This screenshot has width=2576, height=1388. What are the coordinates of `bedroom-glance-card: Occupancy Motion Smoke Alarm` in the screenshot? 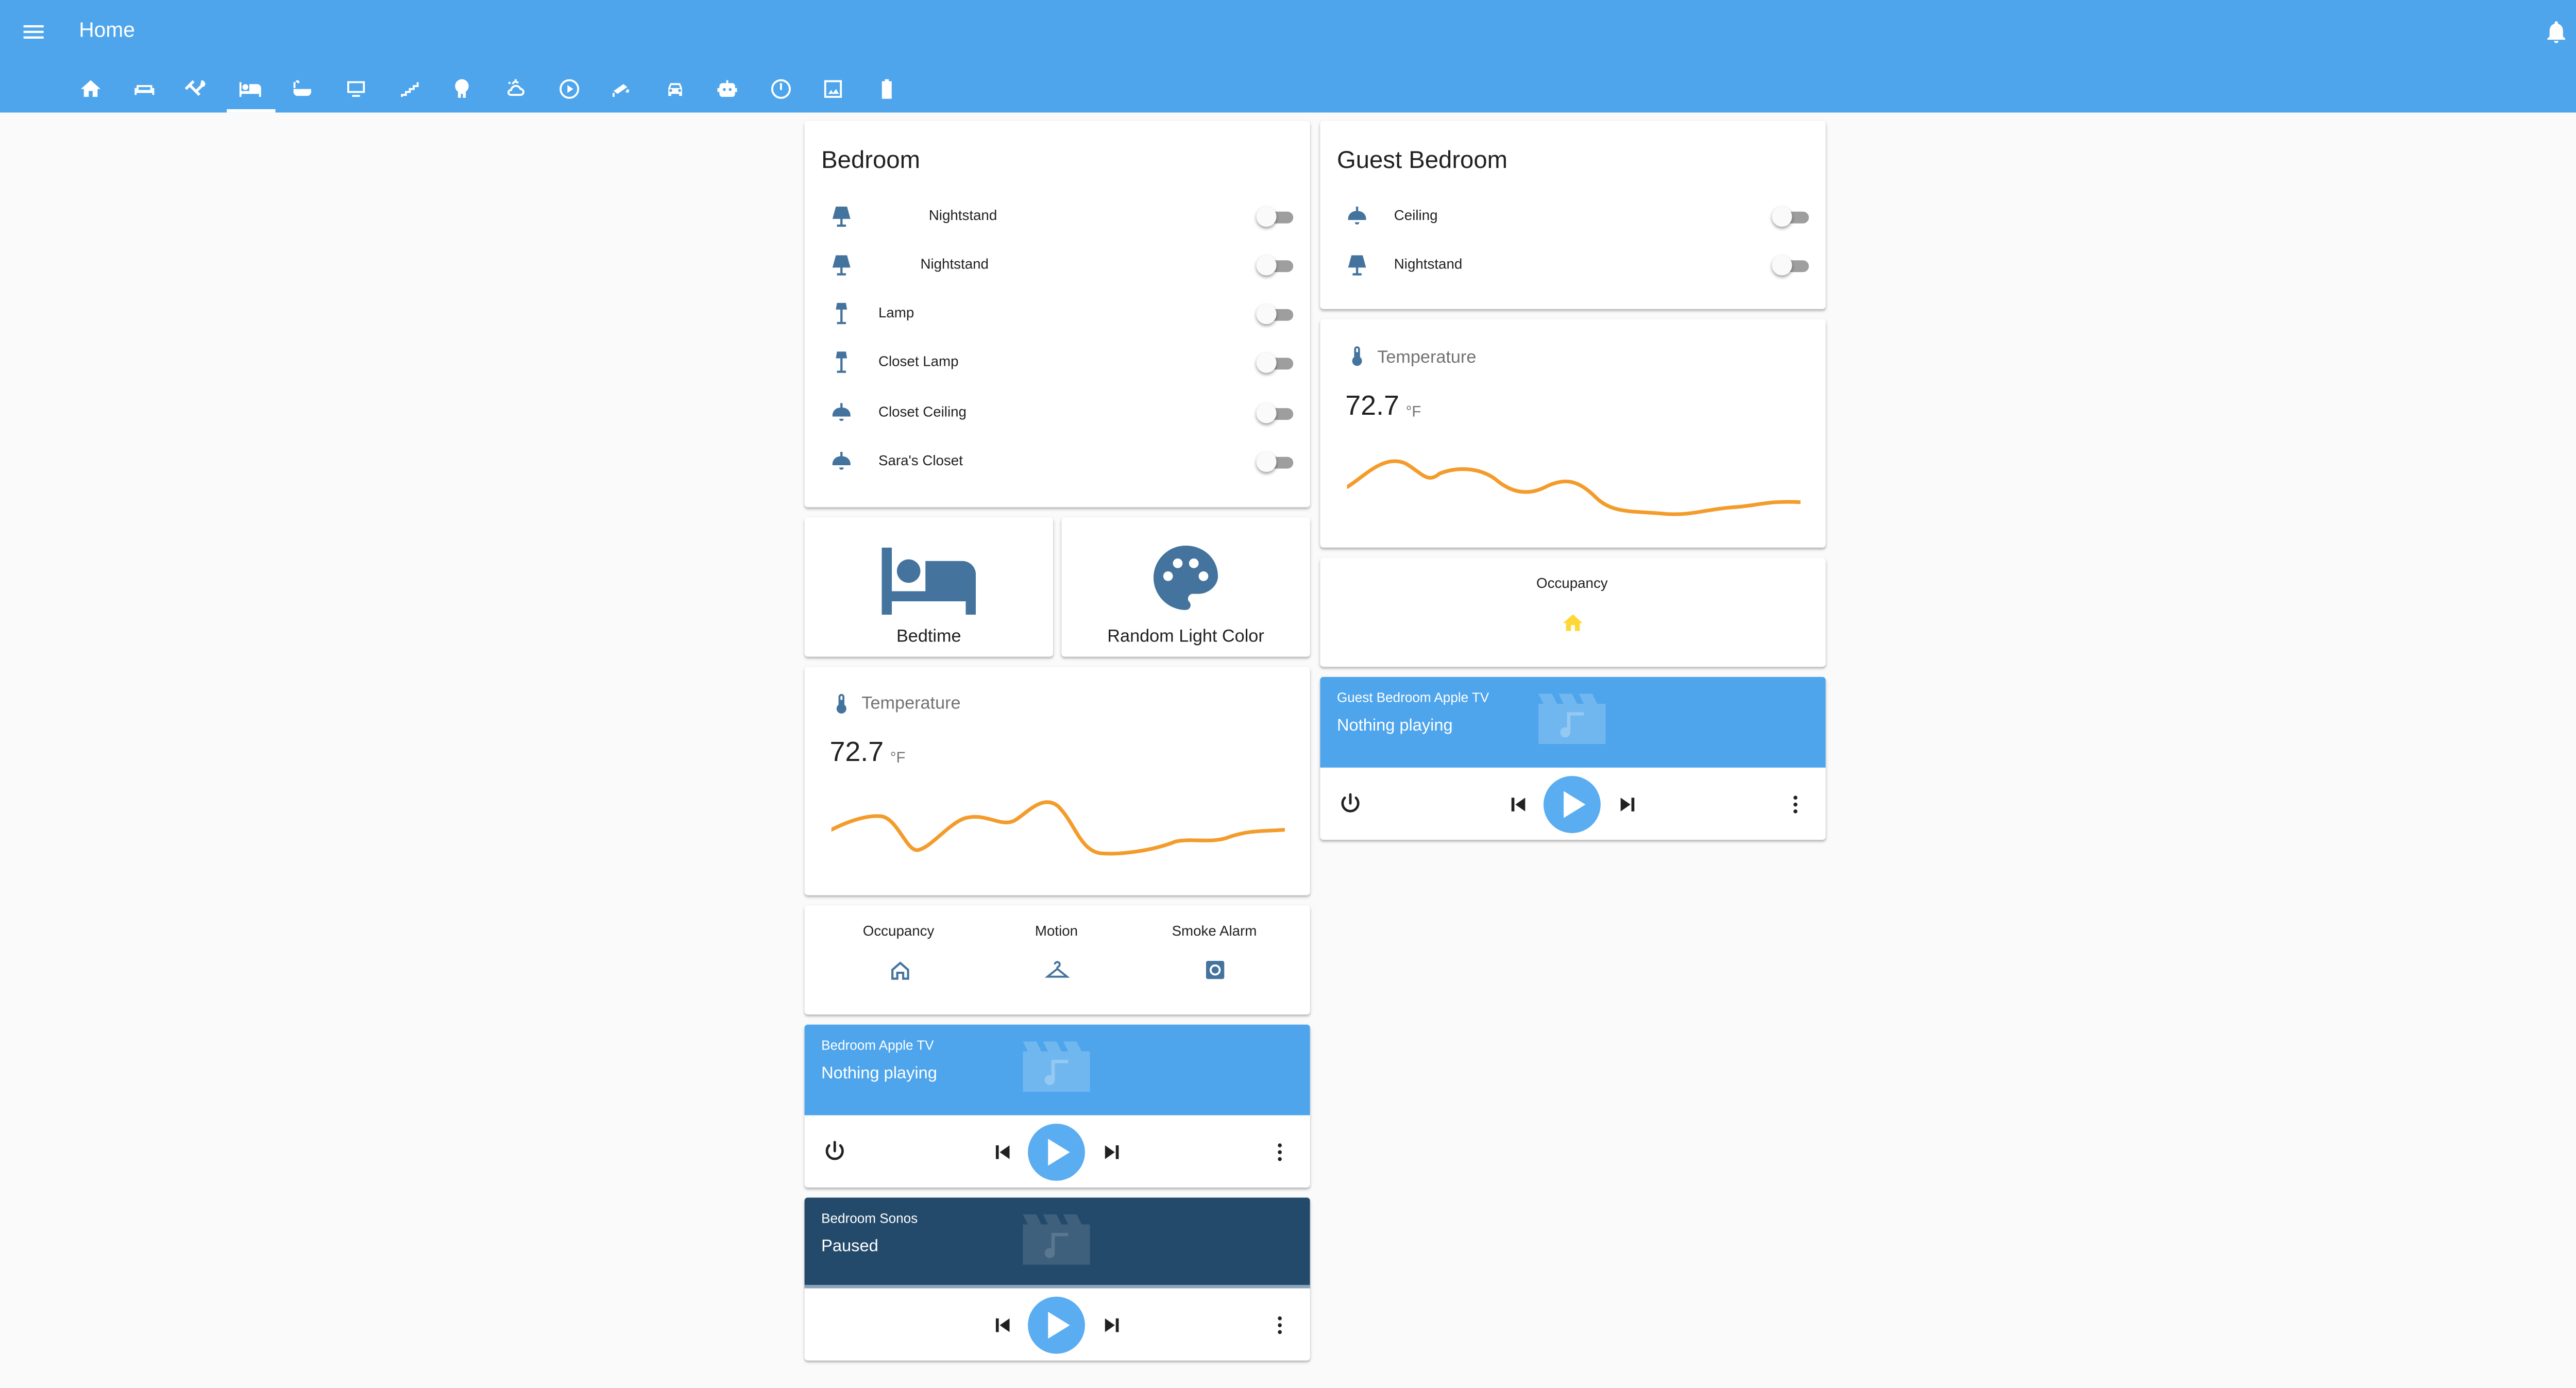 It's located at (1057, 960).